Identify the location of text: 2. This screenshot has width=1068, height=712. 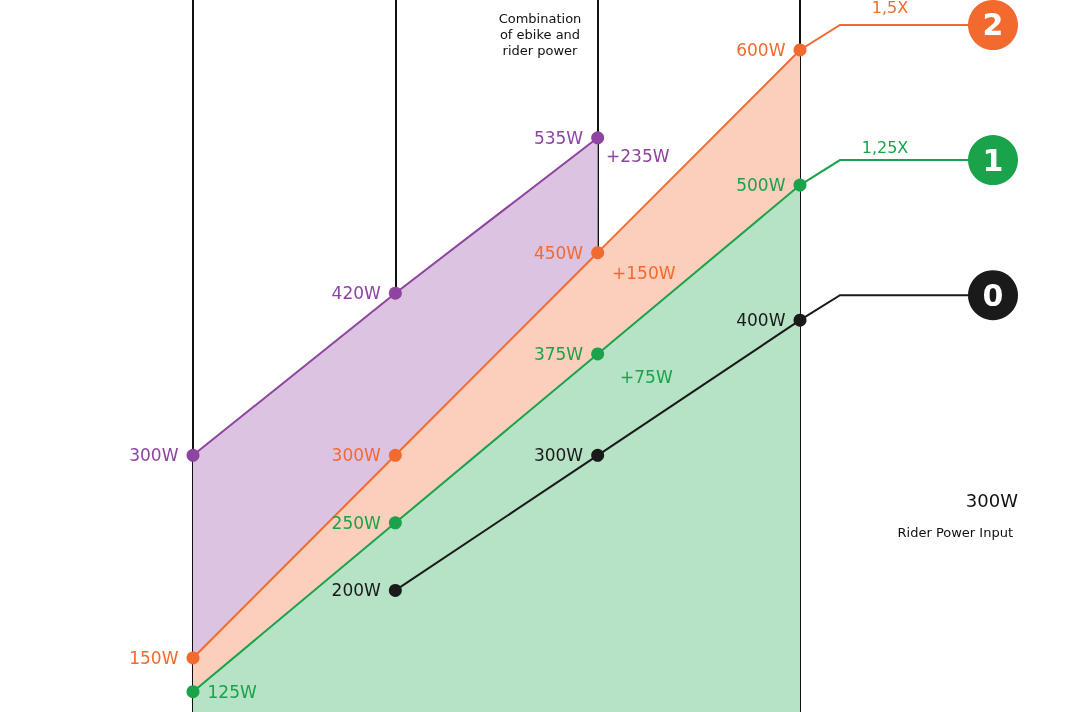
(993, 25).